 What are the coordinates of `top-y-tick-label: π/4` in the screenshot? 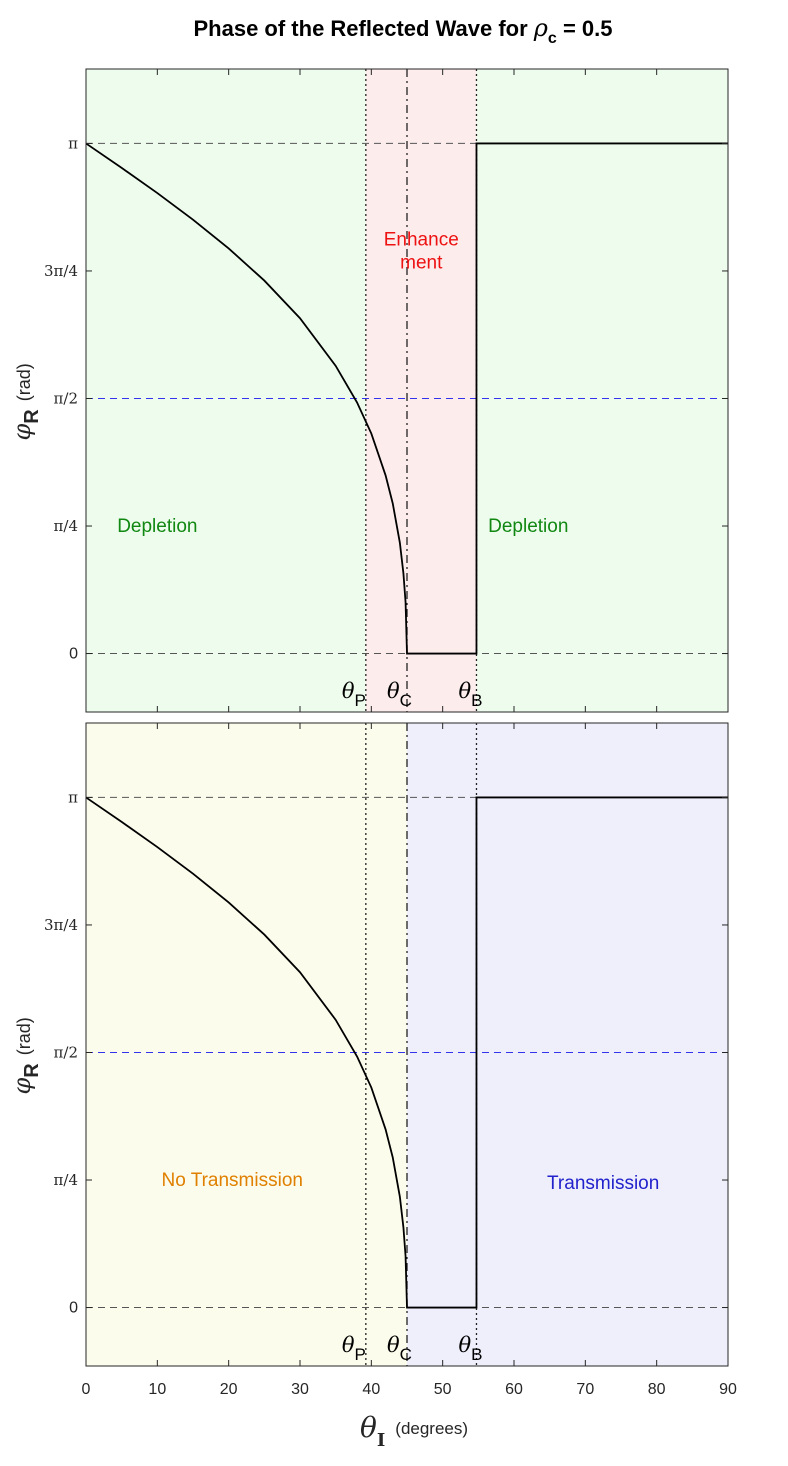 It's located at (66, 526).